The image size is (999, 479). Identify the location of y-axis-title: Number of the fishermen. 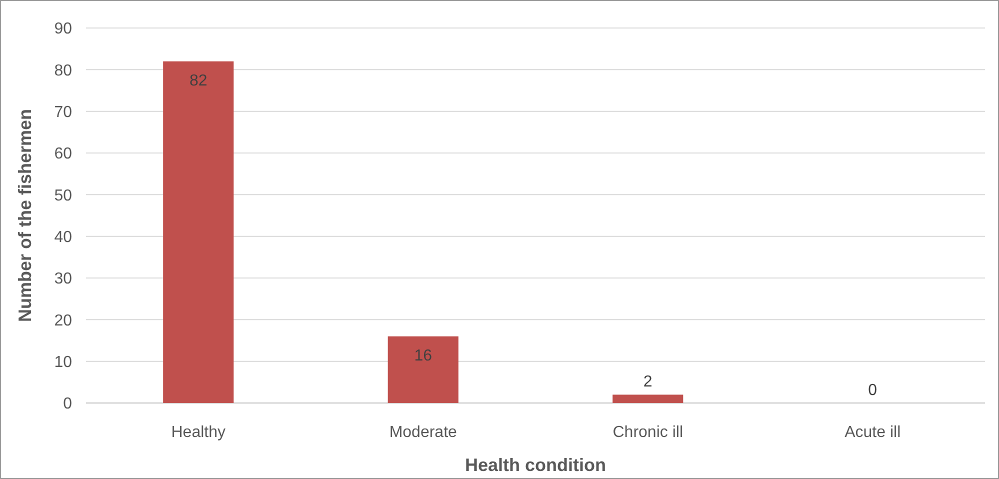
(25, 215).